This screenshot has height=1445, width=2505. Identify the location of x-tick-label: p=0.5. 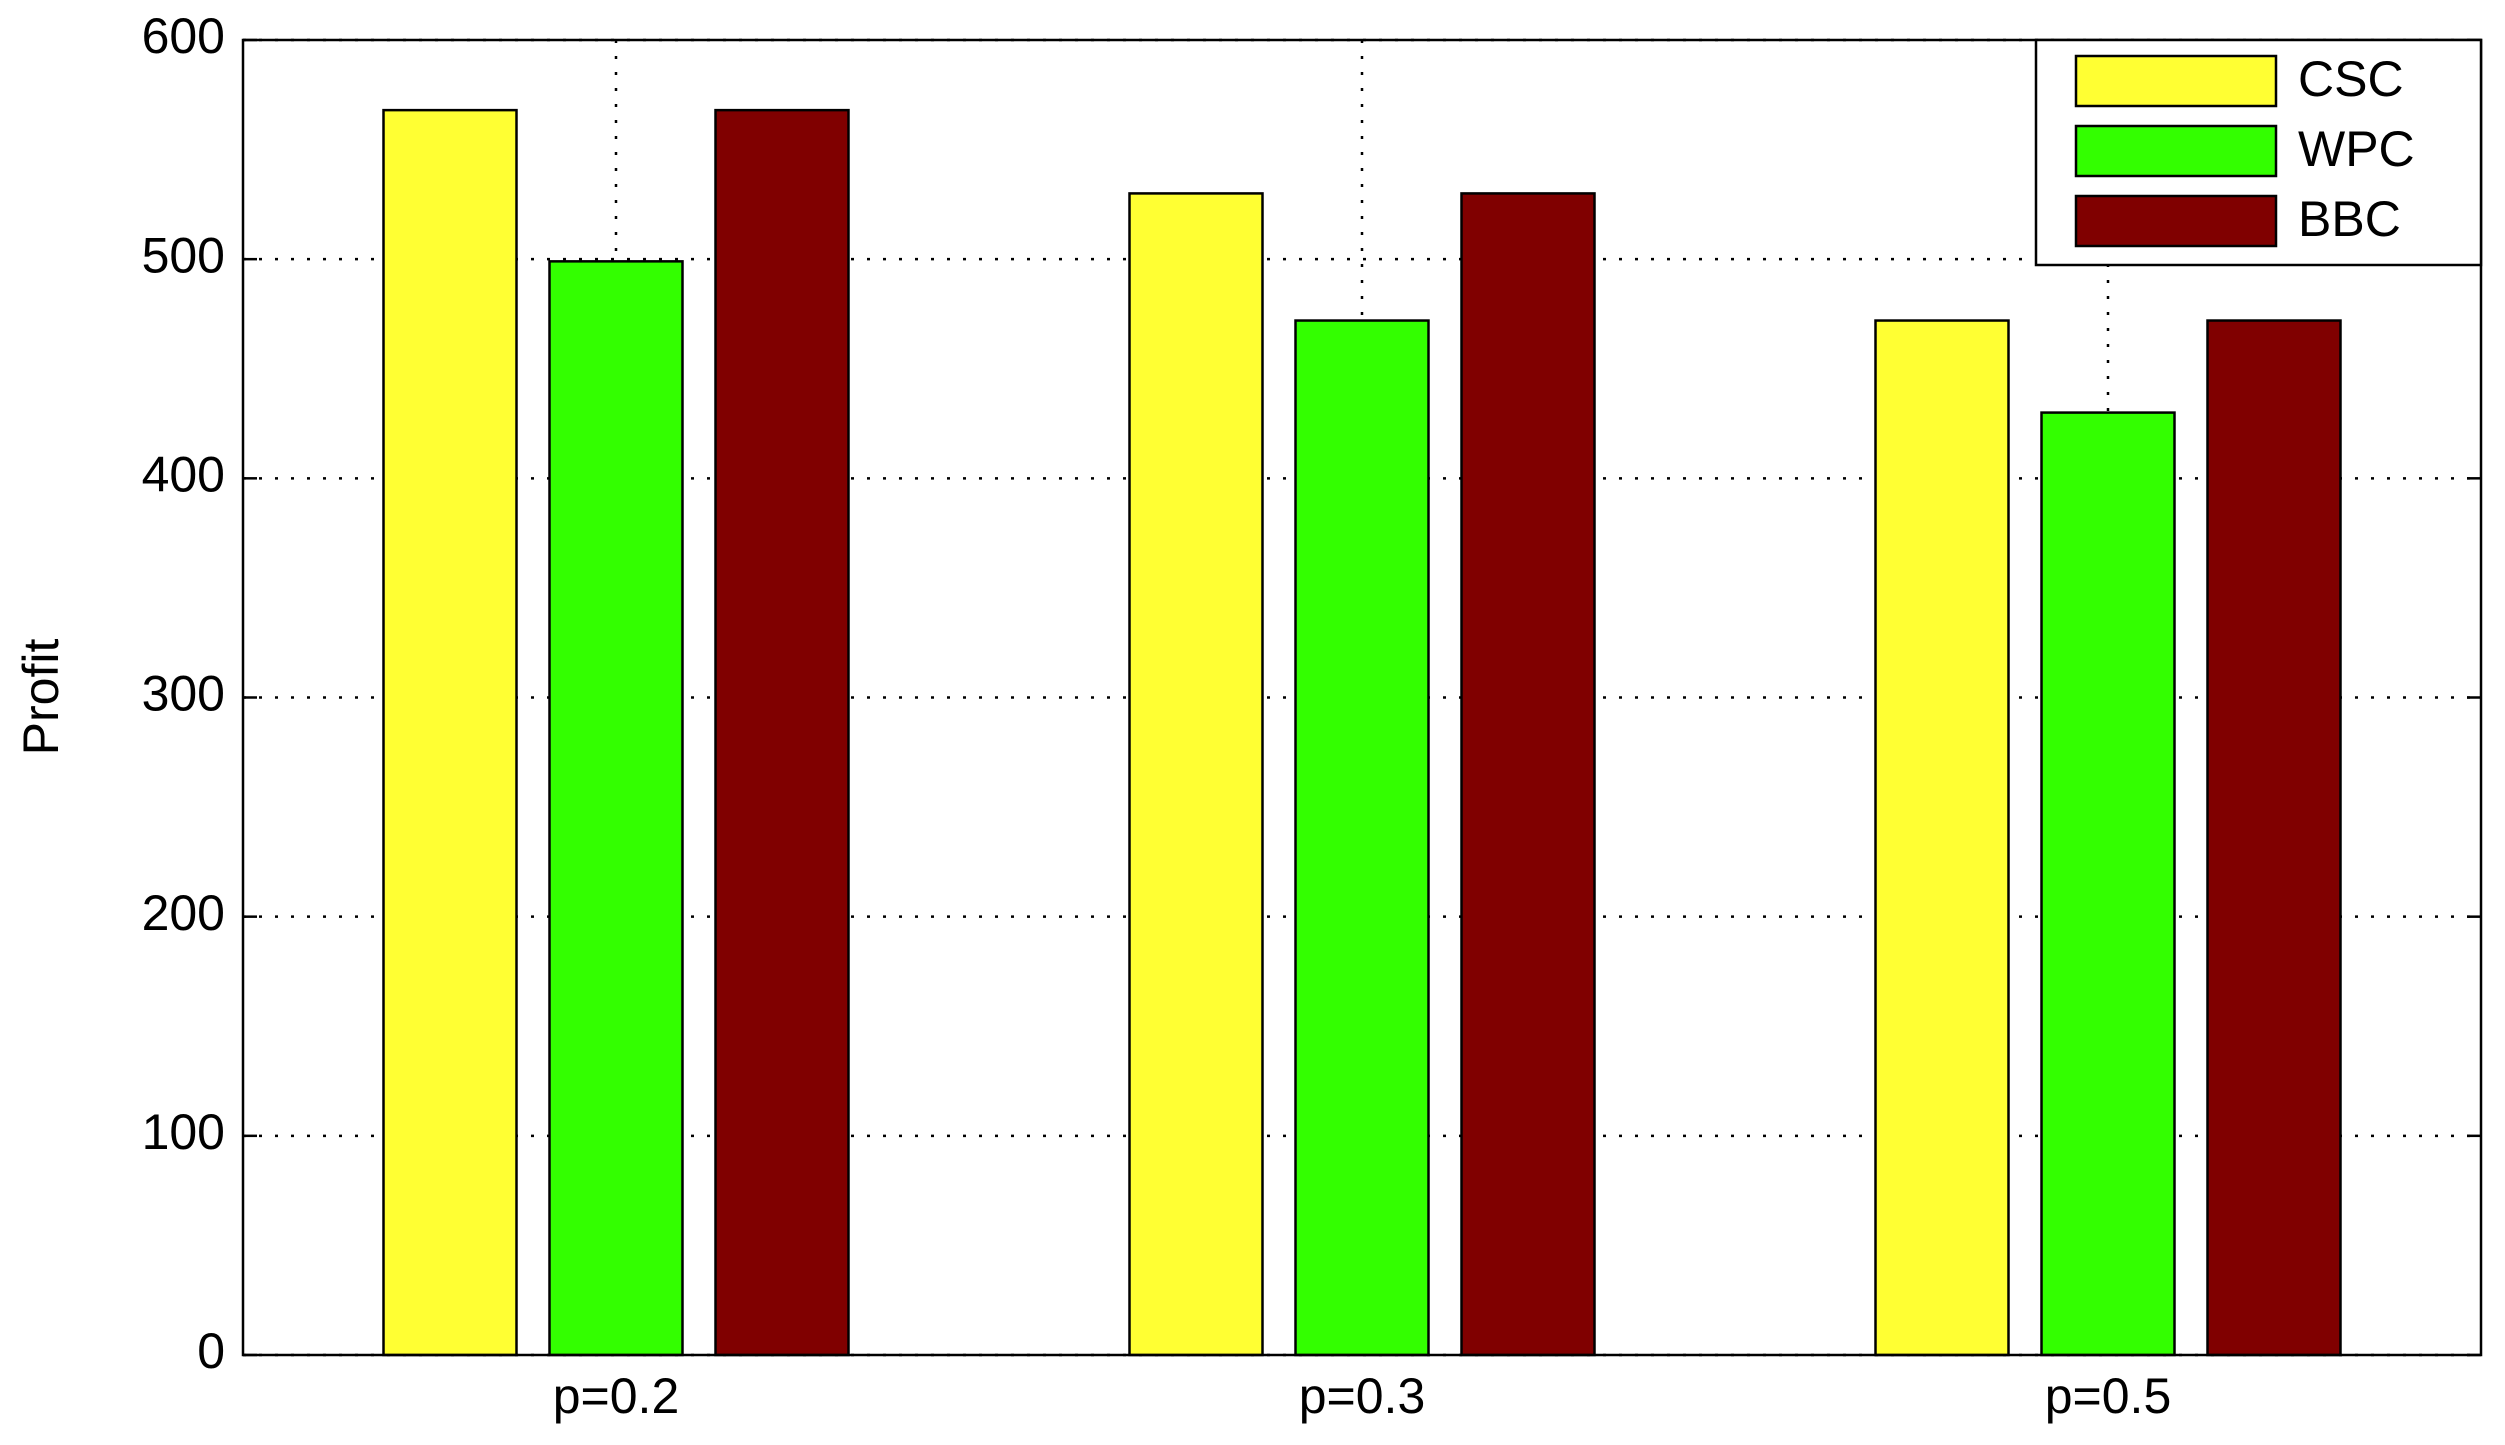
(2108, 1396).